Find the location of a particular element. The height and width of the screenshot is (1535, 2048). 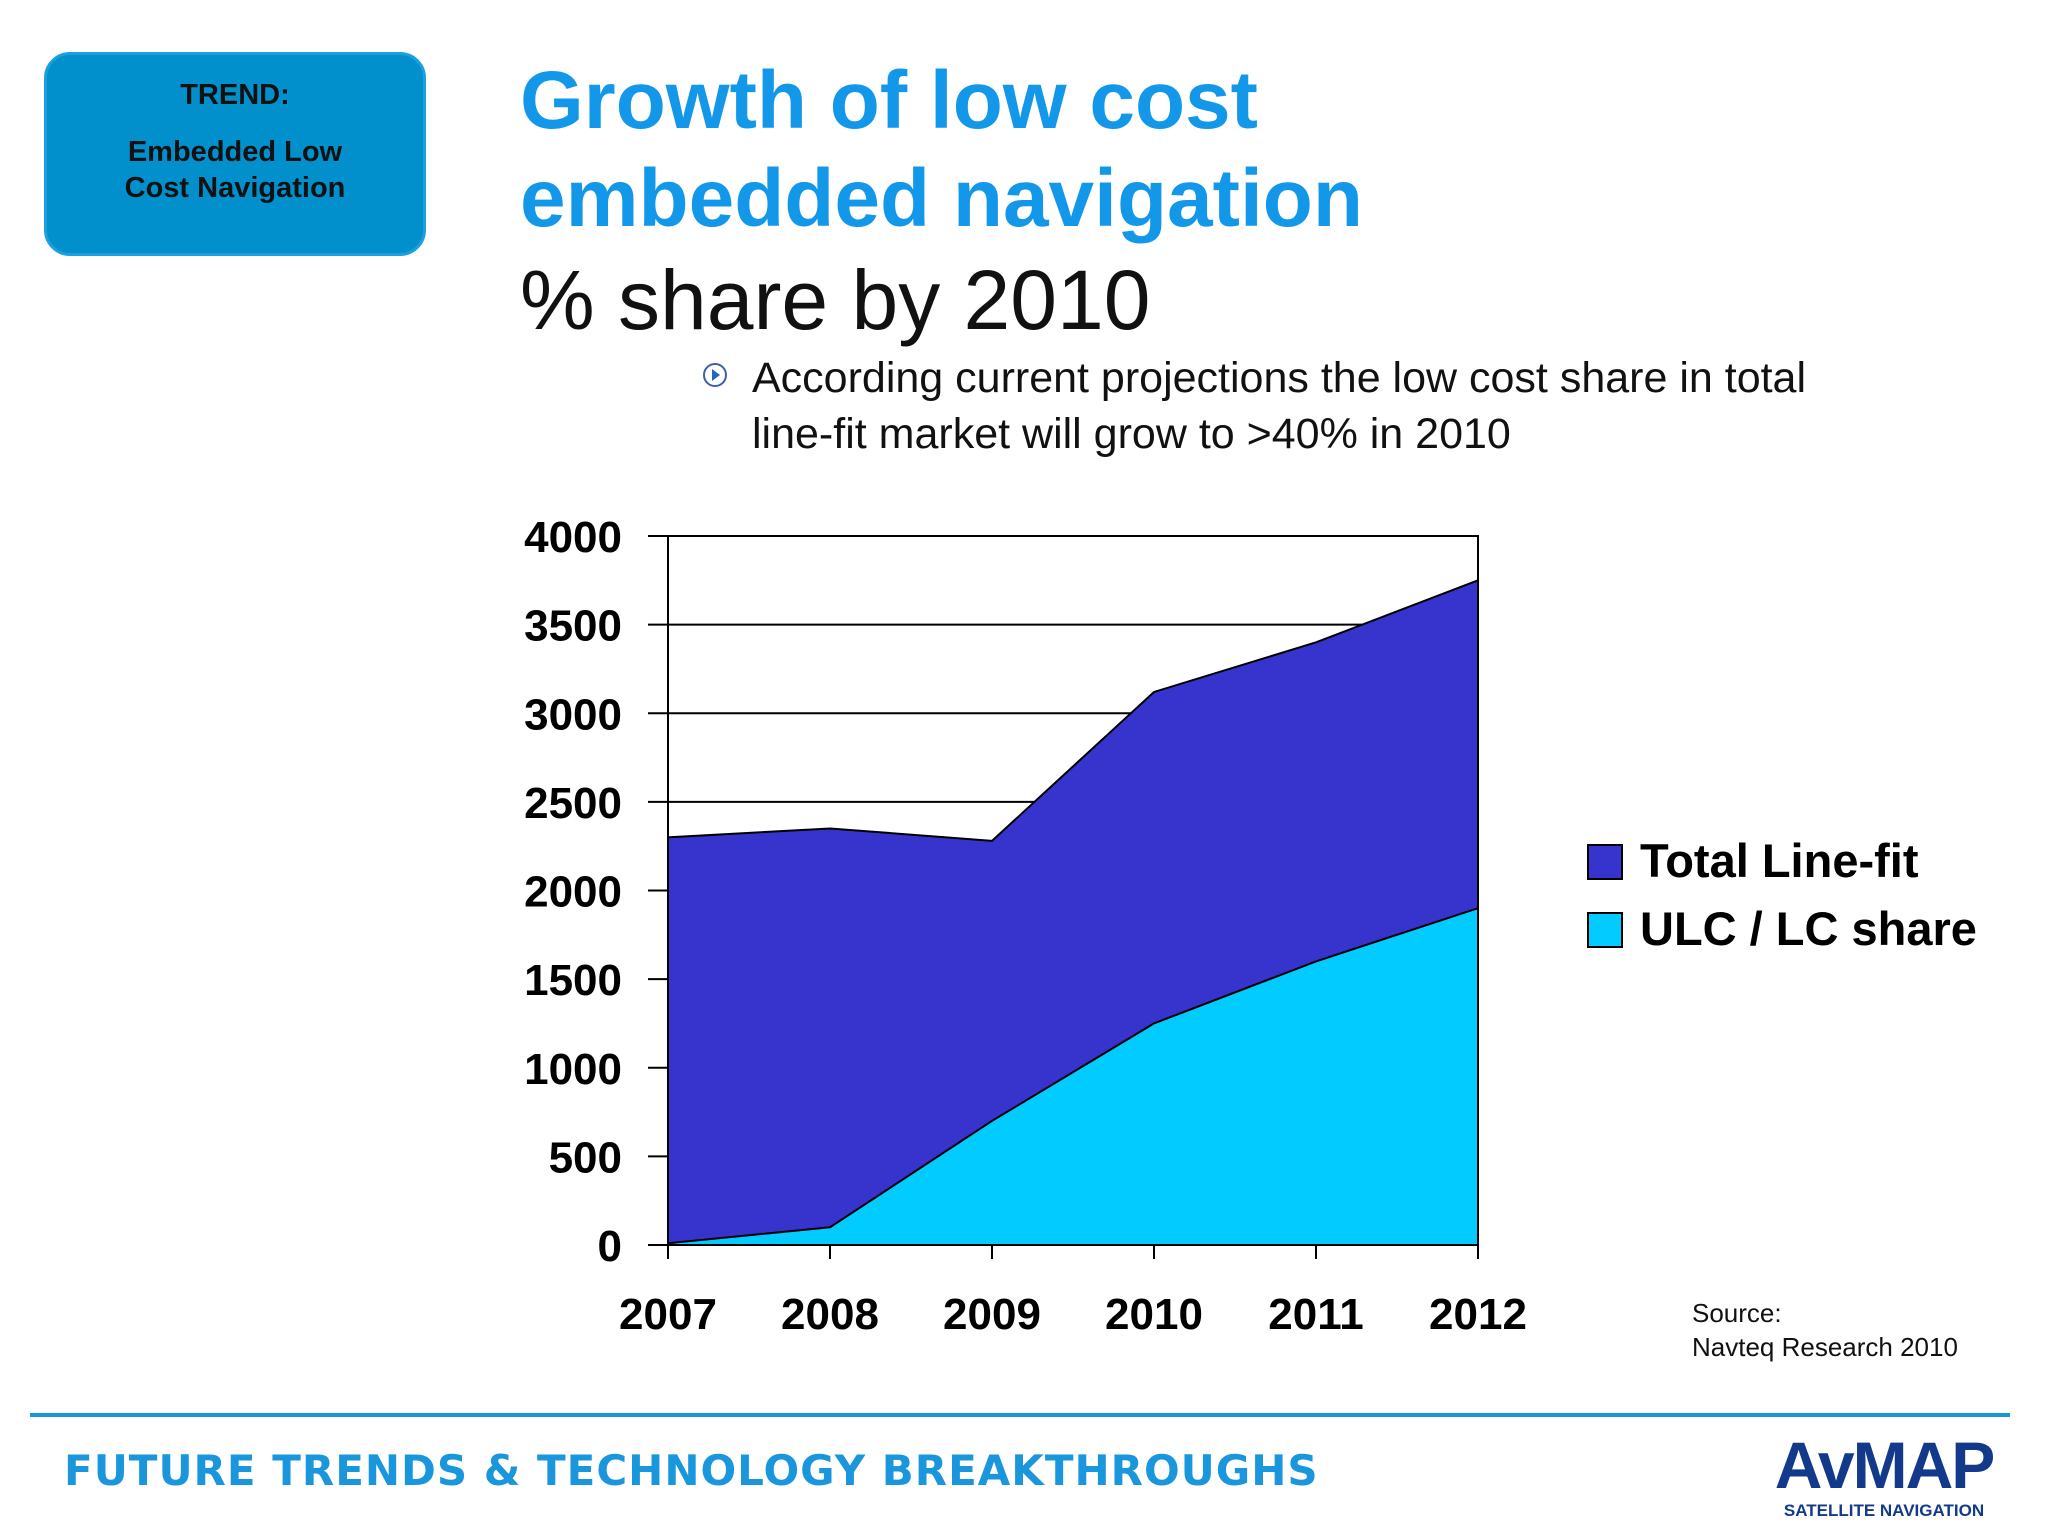

legend-label: Total Line-fit is located at coordinates (1779, 860).